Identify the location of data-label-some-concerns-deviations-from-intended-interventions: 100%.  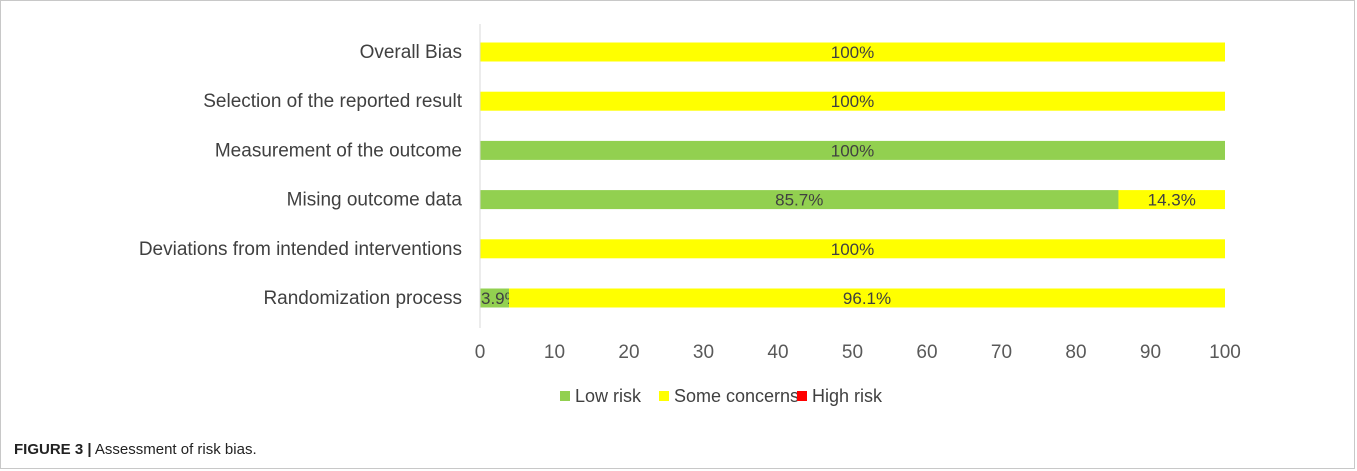
(852, 249).